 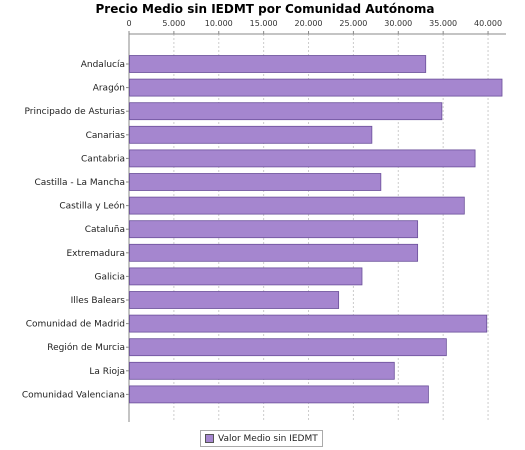 What do you see at coordinates (173, 23) in the screenshot?
I see `x-tick-label: 5.000` at bounding box center [173, 23].